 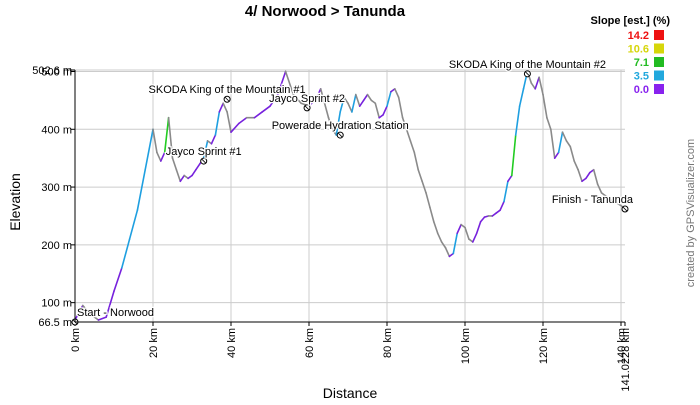 What do you see at coordinates (56, 246) in the screenshot?
I see `y-tick-label: 200 m` at bounding box center [56, 246].